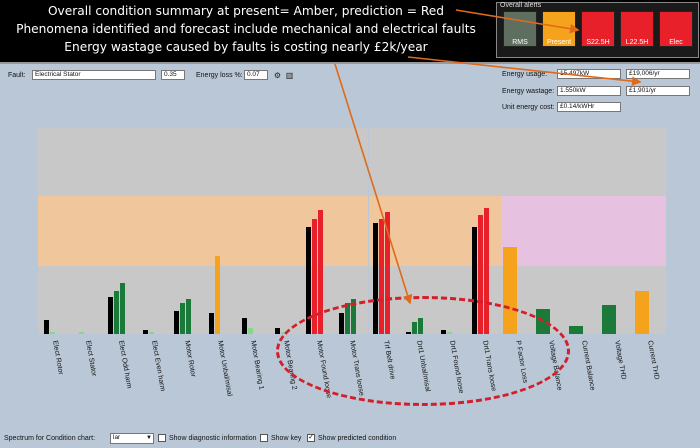  What do you see at coordinates (520, 42) in the screenshot?
I see `alert-label: RMS` at bounding box center [520, 42].